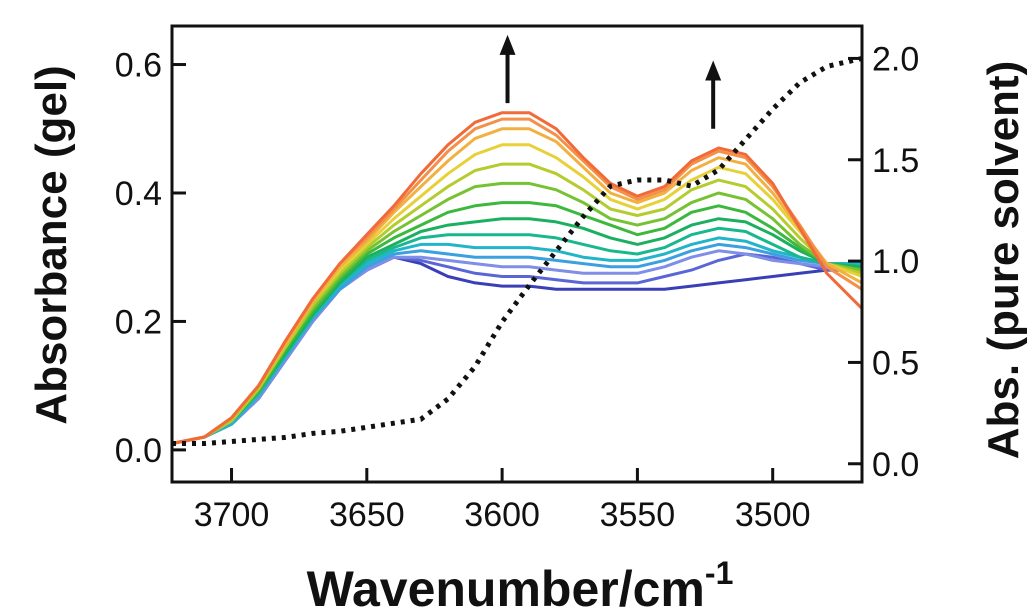 Image resolution: width=1030 pixels, height=616 pixels. Describe the element at coordinates (895, 161) in the screenshot. I see `y-right-tick-label-3: 1.5` at that location.